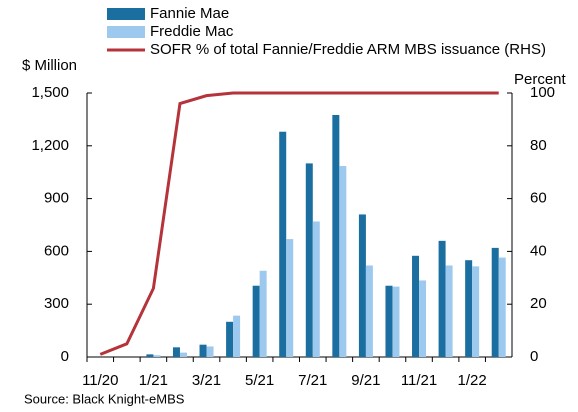 The height and width of the screenshot is (412, 578). I want to click on x-tick-label: 1/22, so click(472, 380).